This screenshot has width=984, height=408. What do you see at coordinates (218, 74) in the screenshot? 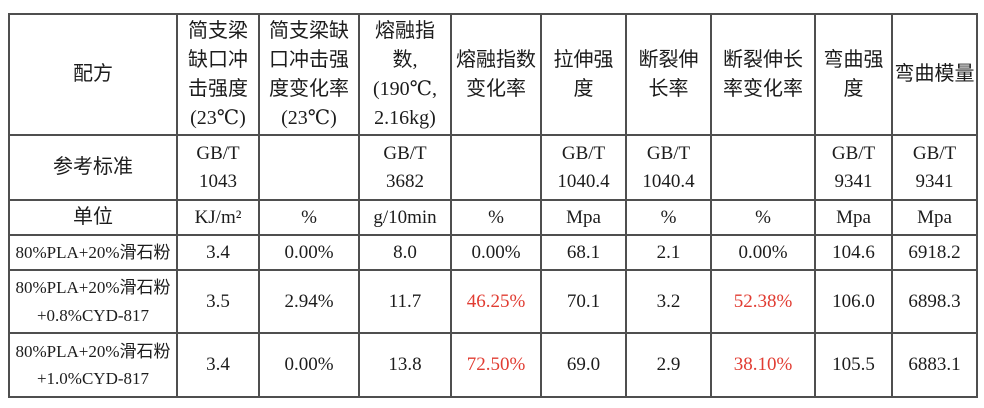
I see `col-header-impact-strength: 简支梁 缺口冲 击强度 (23℃)` at bounding box center [218, 74].